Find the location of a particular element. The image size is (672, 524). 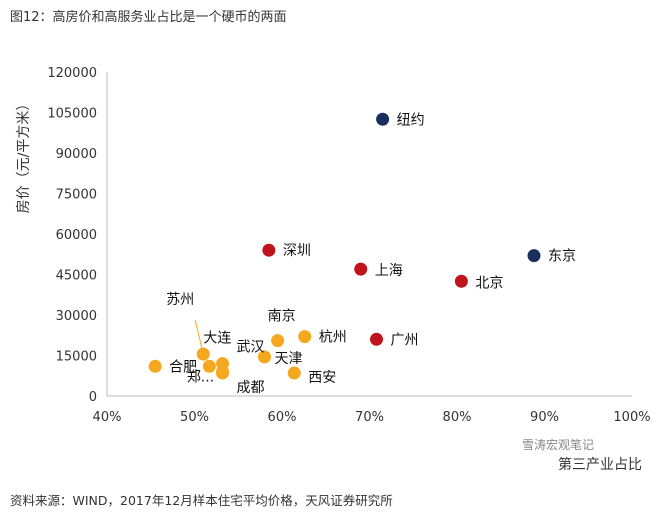

y-tick-label: 75000 is located at coordinates (76, 195).